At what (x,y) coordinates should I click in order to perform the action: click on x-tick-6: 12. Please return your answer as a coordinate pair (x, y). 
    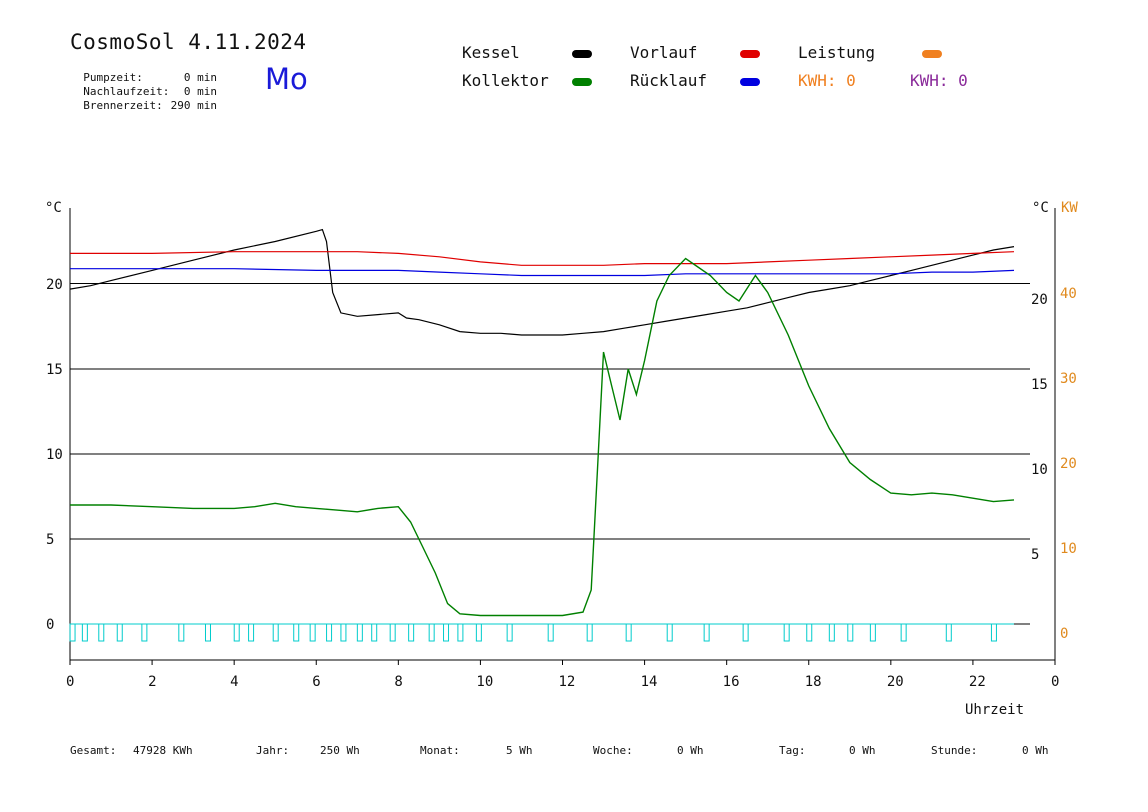
    Looking at the image, I should click on (567, 682).